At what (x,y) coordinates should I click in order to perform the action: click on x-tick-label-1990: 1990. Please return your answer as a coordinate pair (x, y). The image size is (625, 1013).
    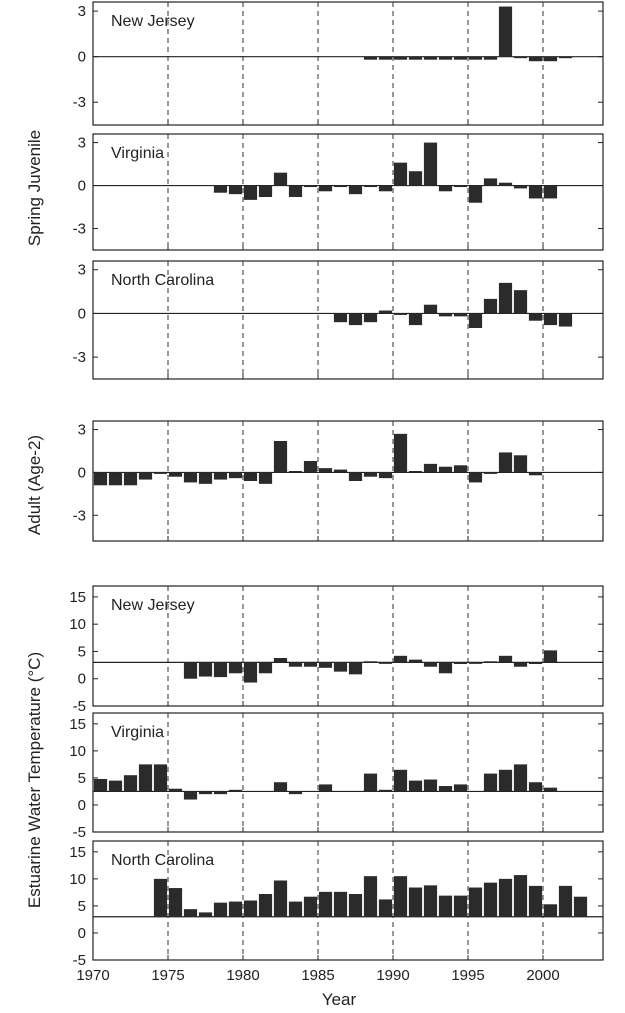
    Looking at the image, I should click on (392, 975).